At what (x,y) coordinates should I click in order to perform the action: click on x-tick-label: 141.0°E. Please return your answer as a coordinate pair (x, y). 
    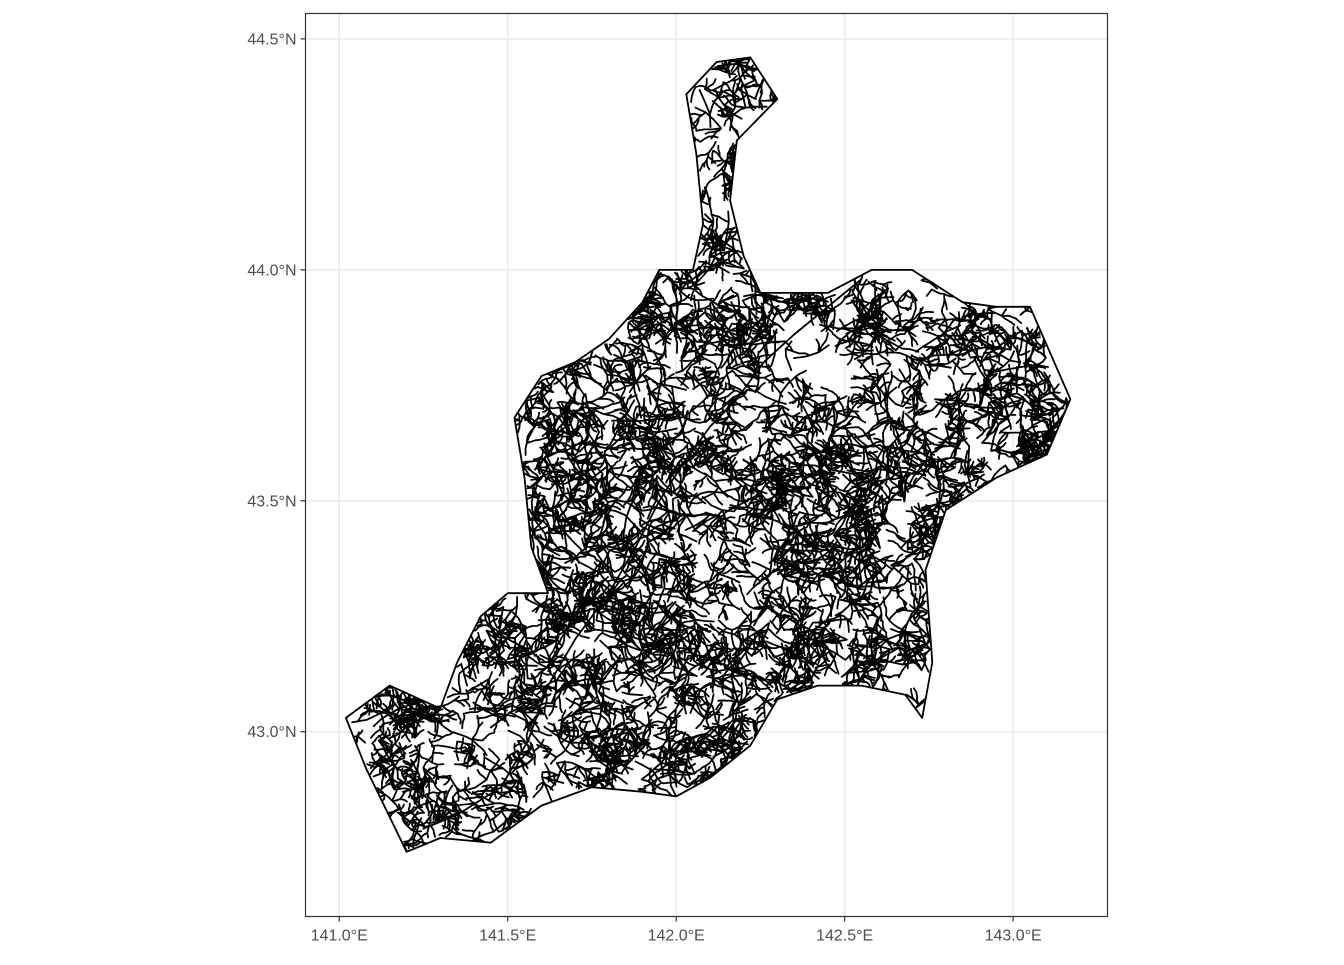
    Looking at the image, I should click on (339, 936).